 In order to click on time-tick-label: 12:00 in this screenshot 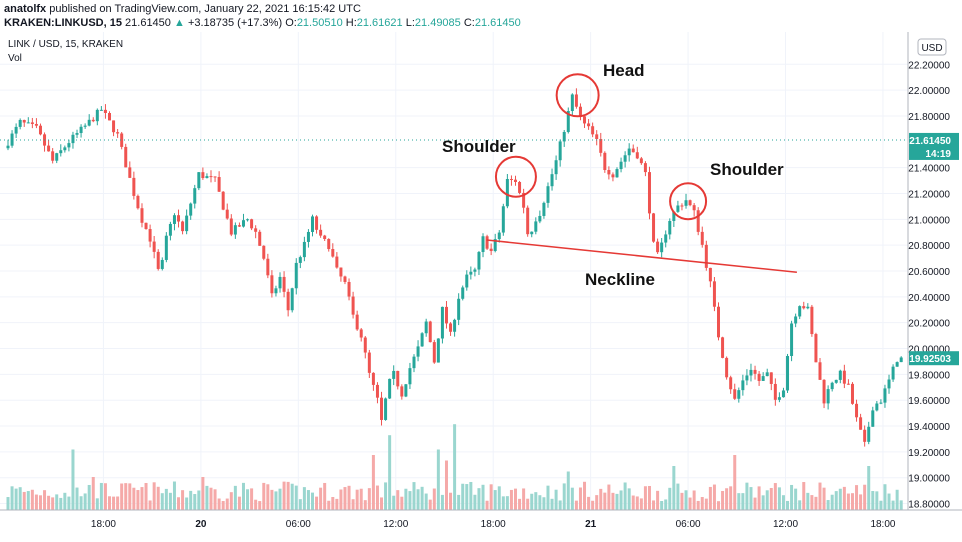, I will do `click(785, 524)`.